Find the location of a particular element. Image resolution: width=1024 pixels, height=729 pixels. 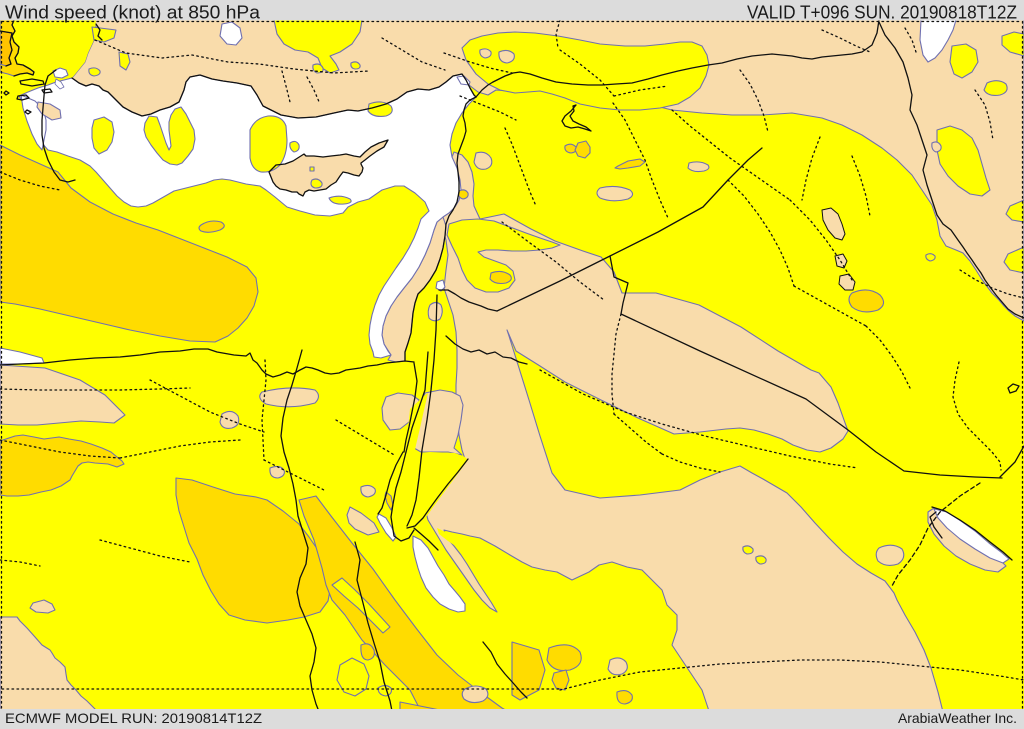

svg-text: Wind speed (knot) at 850 hPa is located at coordinates (133, 13).